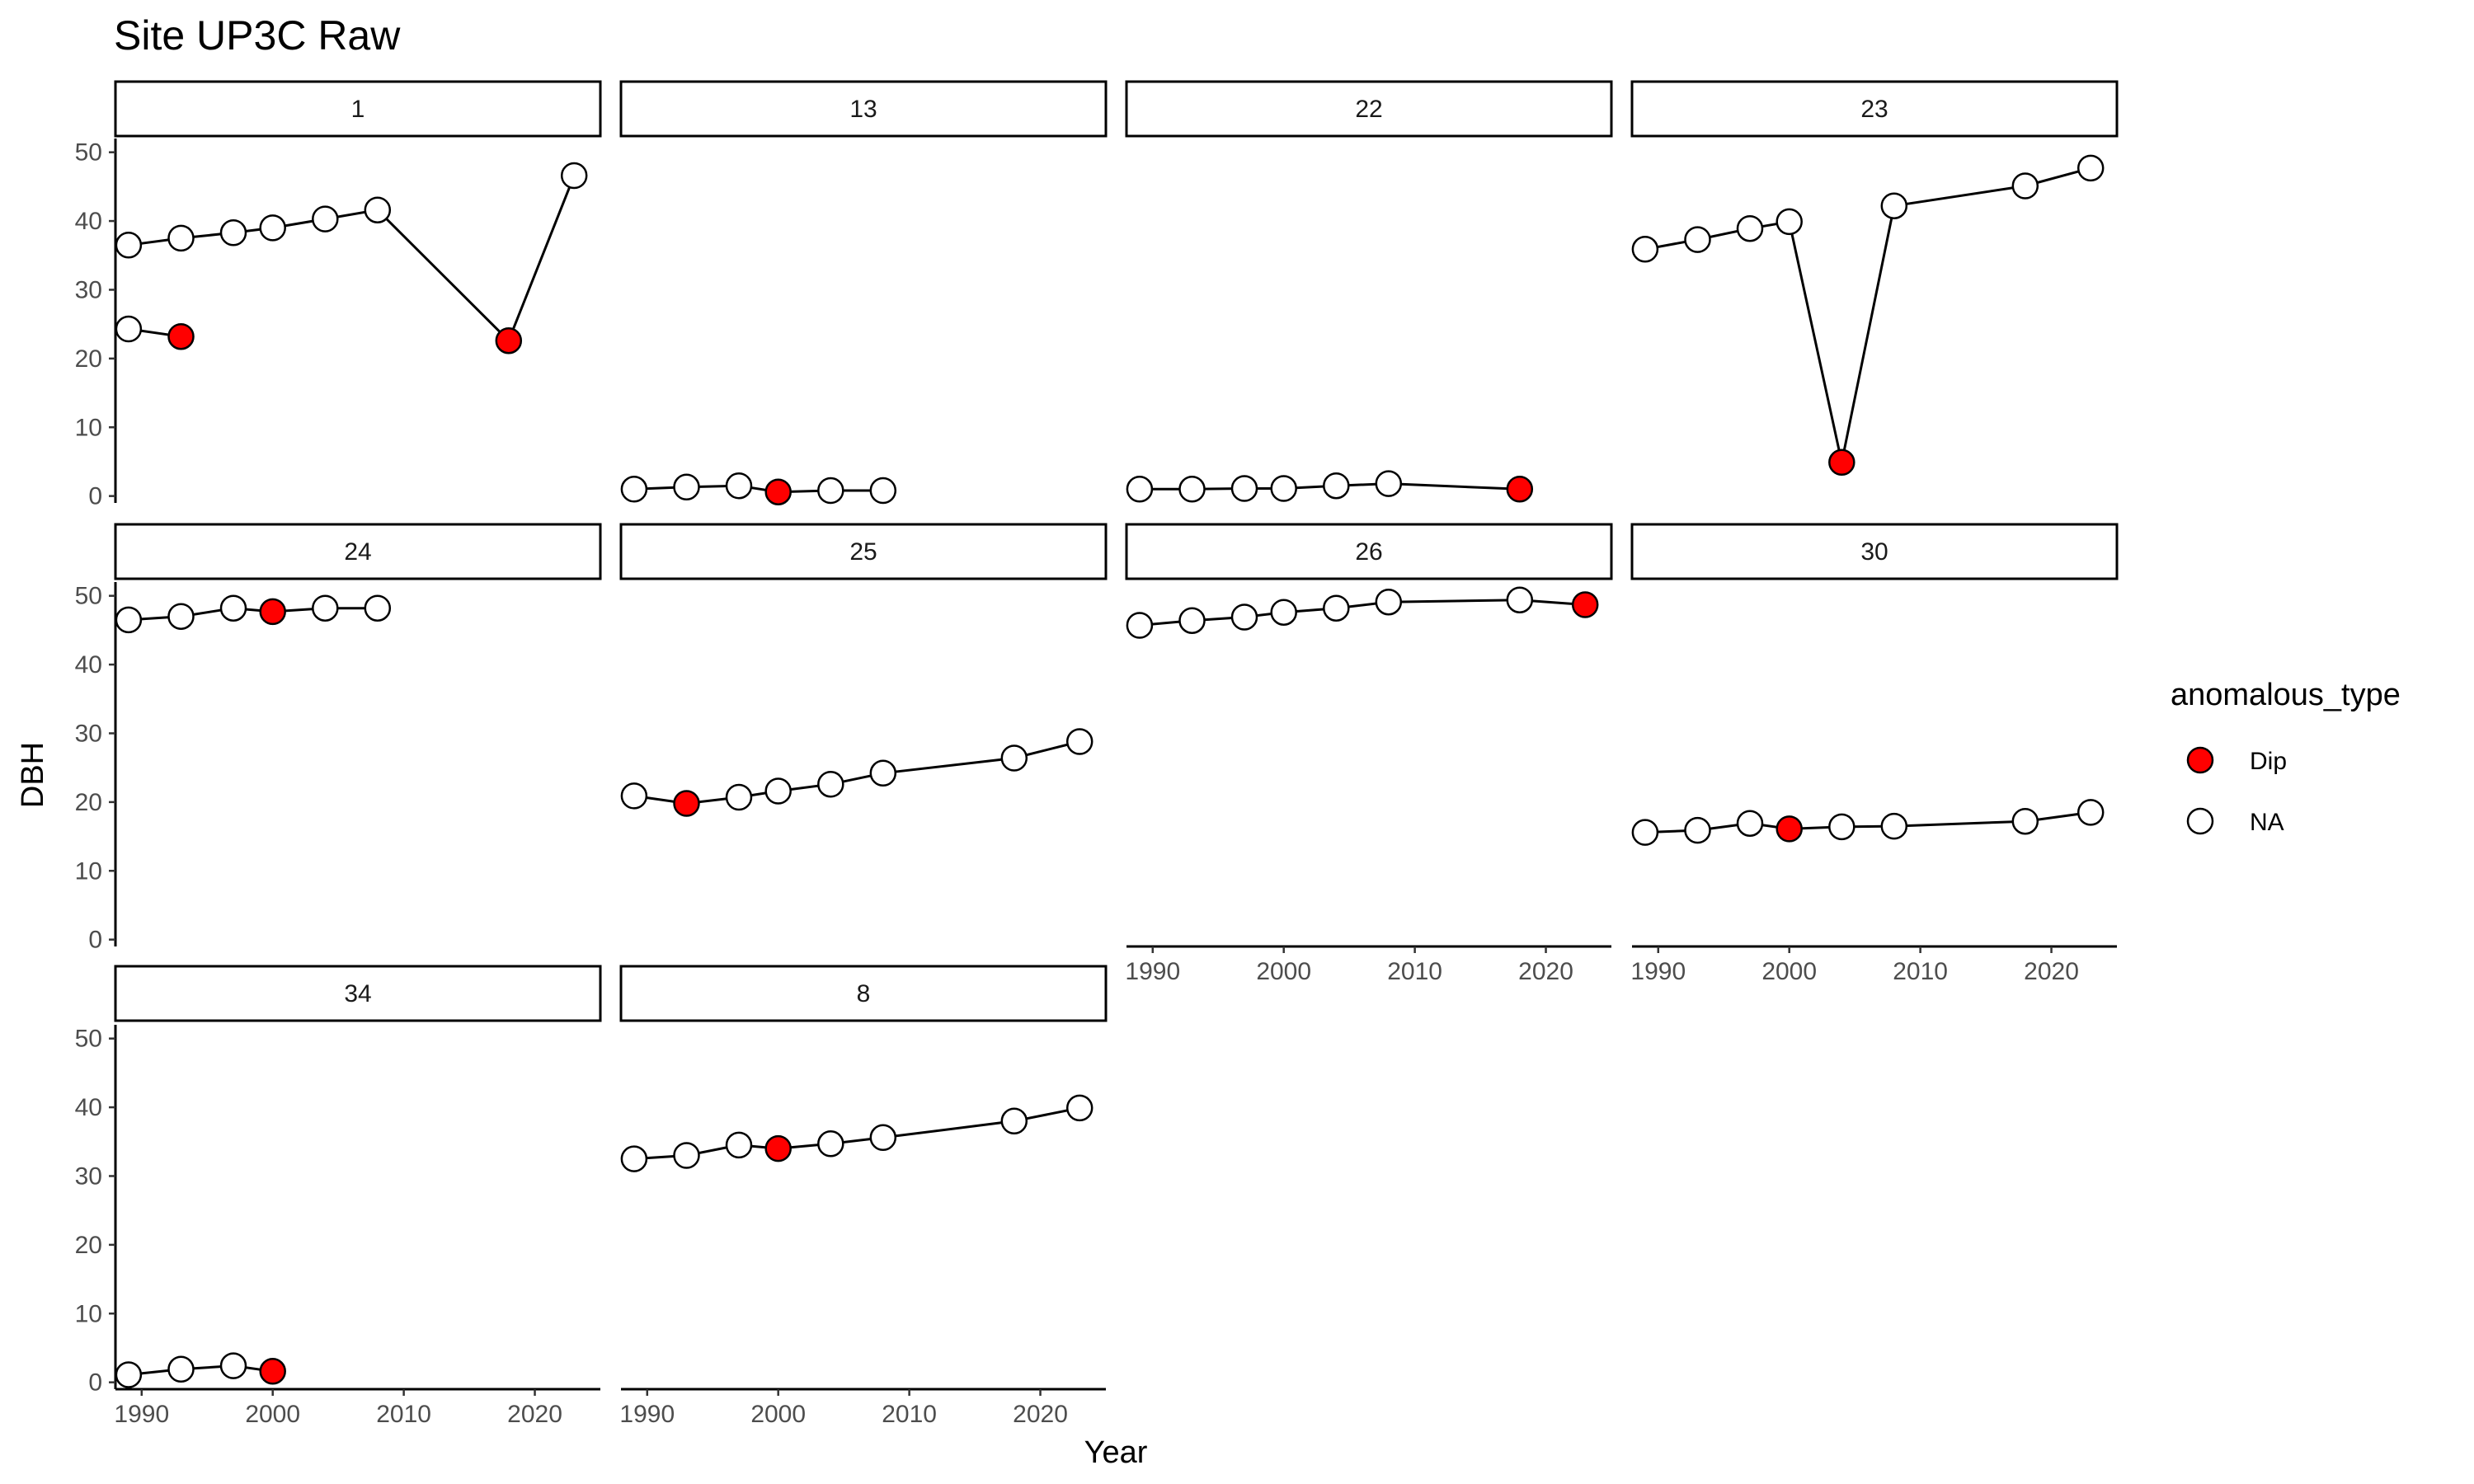 This screenshot has height=1484, width=2474. I want to click on facet-strip-label: 23, so click(1874, 109).